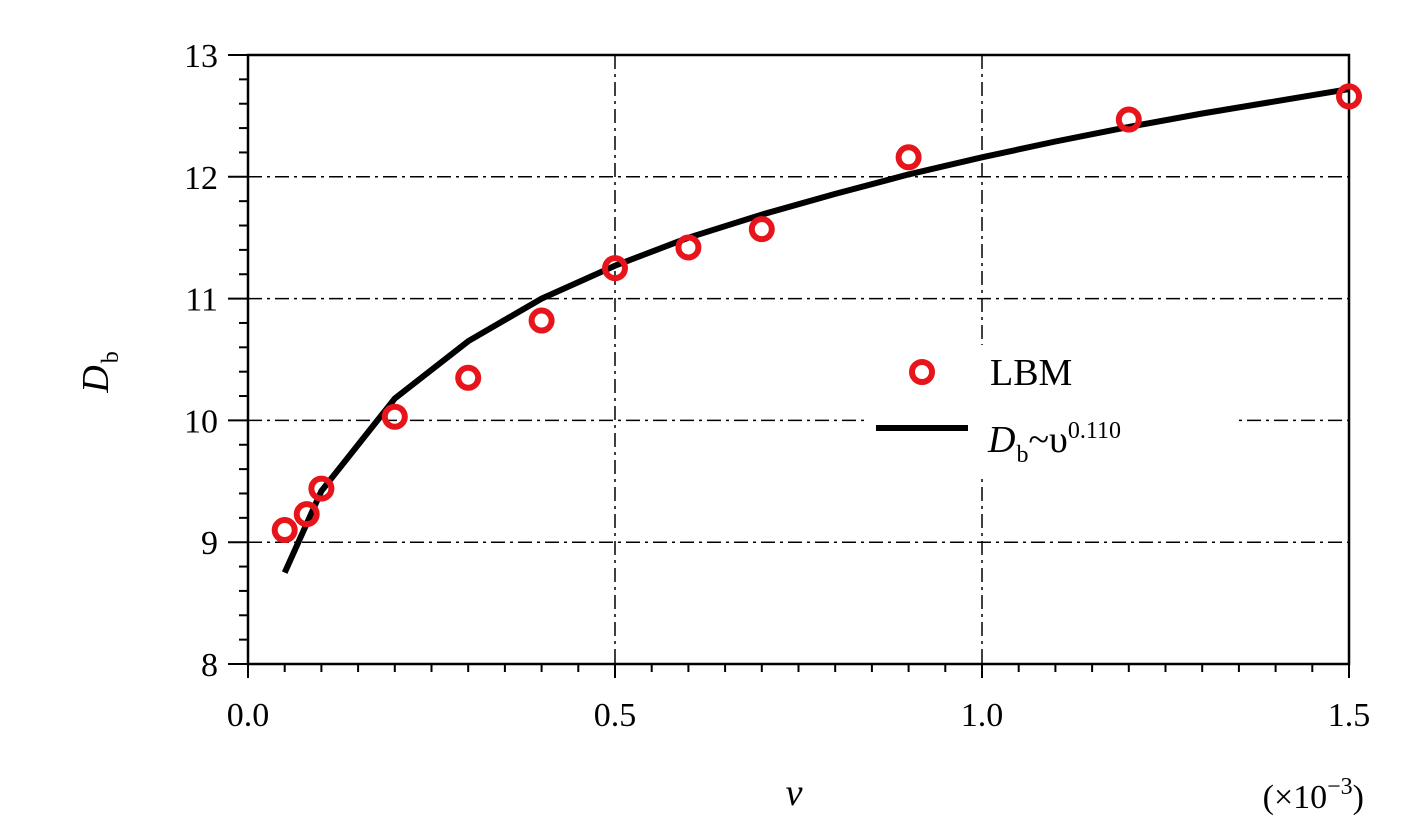 The image size is (1418, 838). Describe the element at coordinates (1001, 440) in the screenshot. I see `legend-fit-main: D` at that location.